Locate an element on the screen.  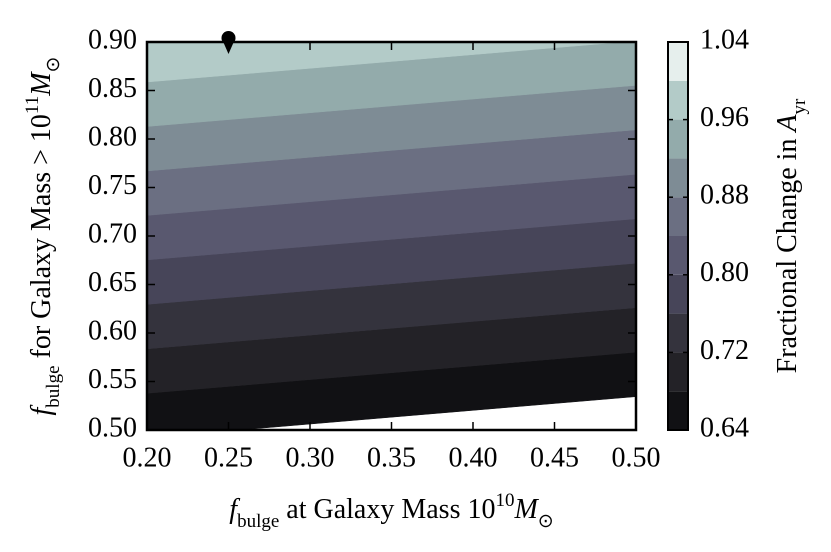
y-tick-label: 0.60 is located at coordinates (112, 330).